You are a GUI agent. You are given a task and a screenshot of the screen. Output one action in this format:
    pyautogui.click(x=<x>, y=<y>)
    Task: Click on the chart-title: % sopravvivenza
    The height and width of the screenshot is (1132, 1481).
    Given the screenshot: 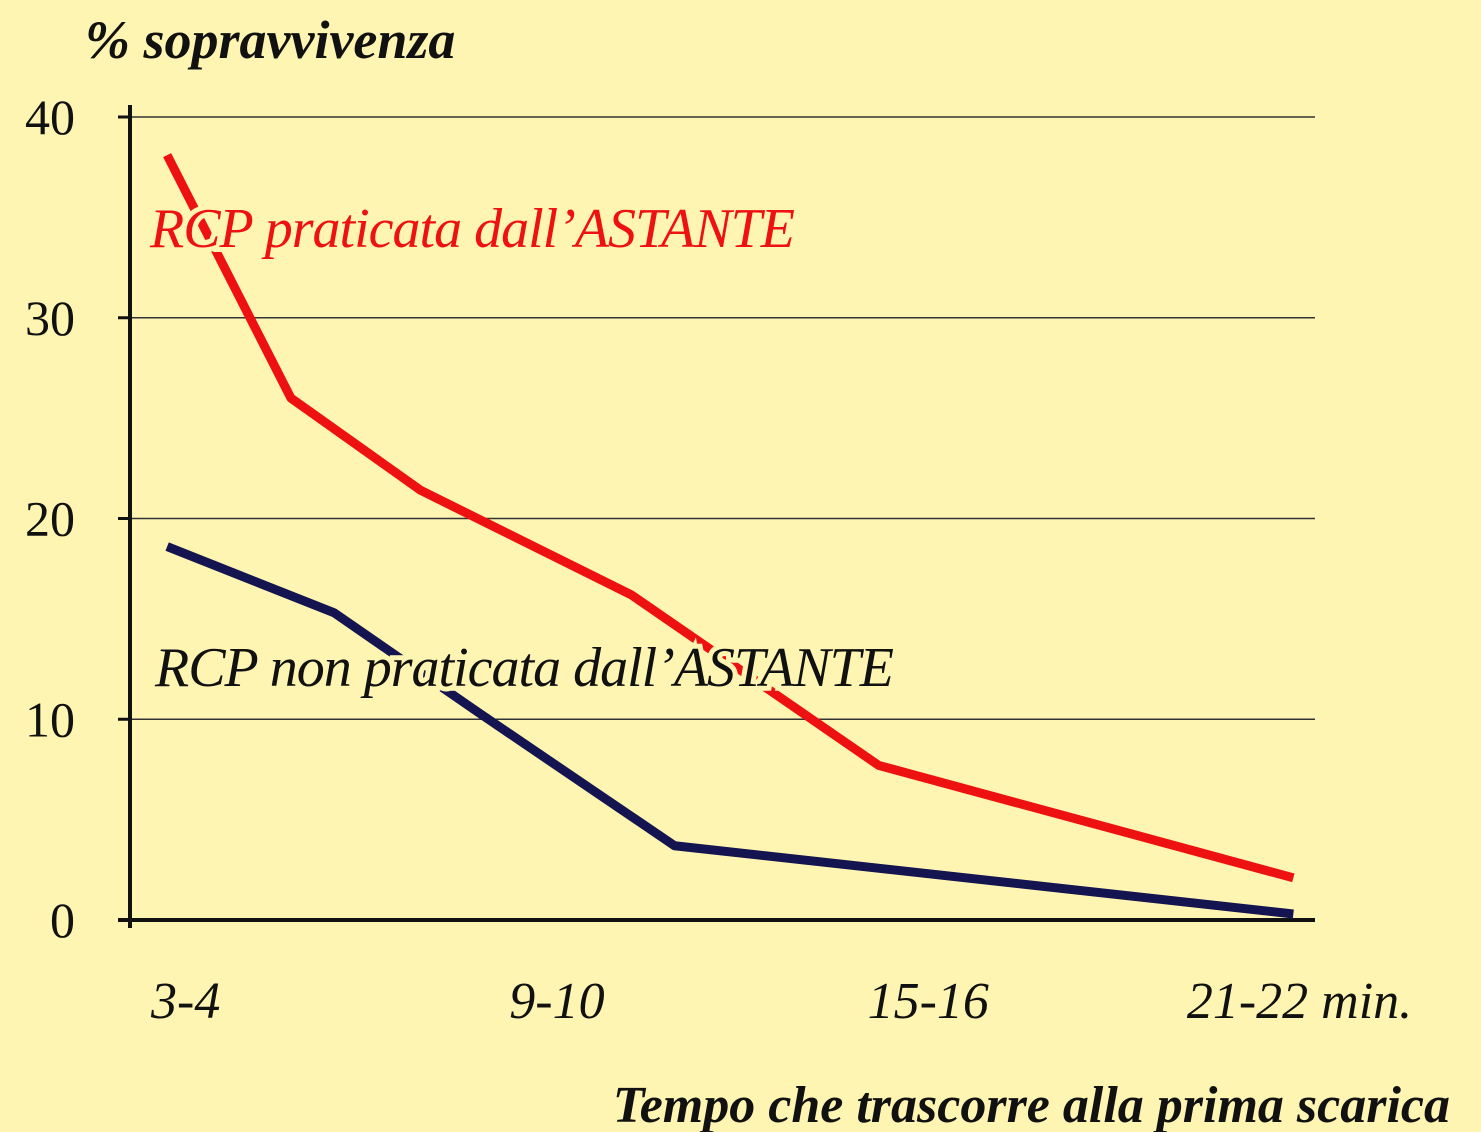 What is the action you would take?
    pyautogui.click(x=270, y=40)
    